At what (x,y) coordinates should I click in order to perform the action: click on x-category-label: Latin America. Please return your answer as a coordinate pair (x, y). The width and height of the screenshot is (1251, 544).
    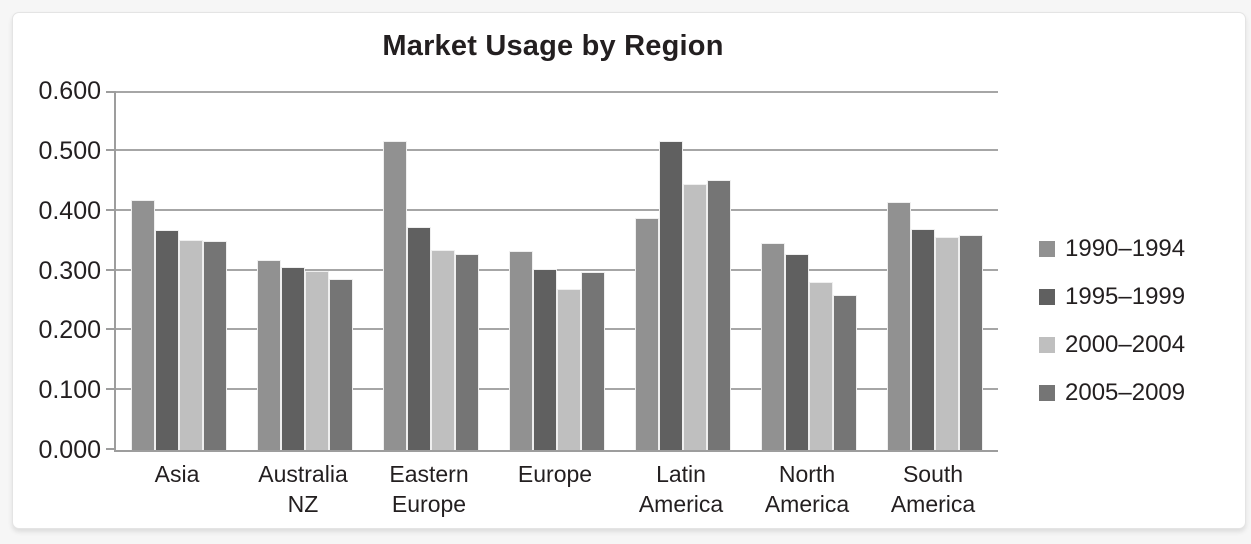
    Looking at the image, I should click on (681, 489).